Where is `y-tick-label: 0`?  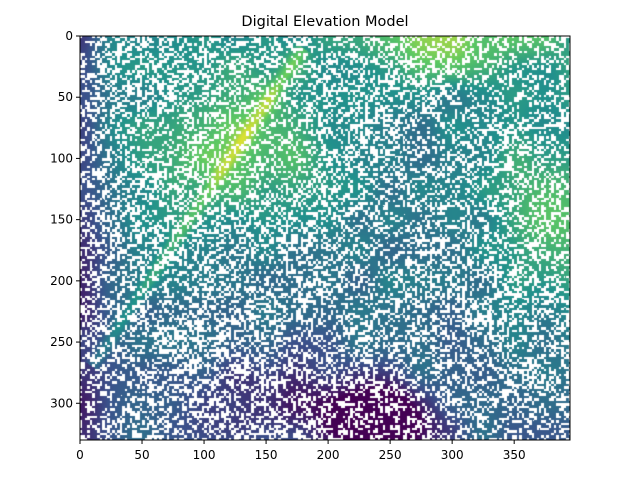
y-tick-label: 0 is located at coordinates (69, 36).